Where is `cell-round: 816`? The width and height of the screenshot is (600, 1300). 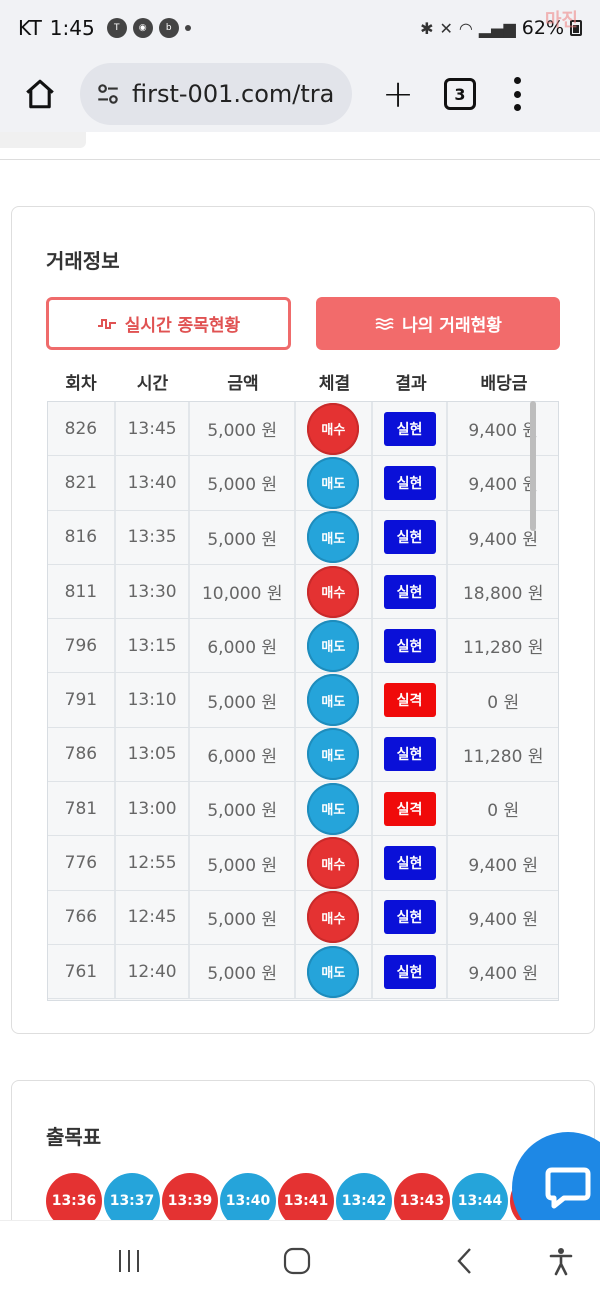
cell-round: 816 is located at coordinates (82, 537).